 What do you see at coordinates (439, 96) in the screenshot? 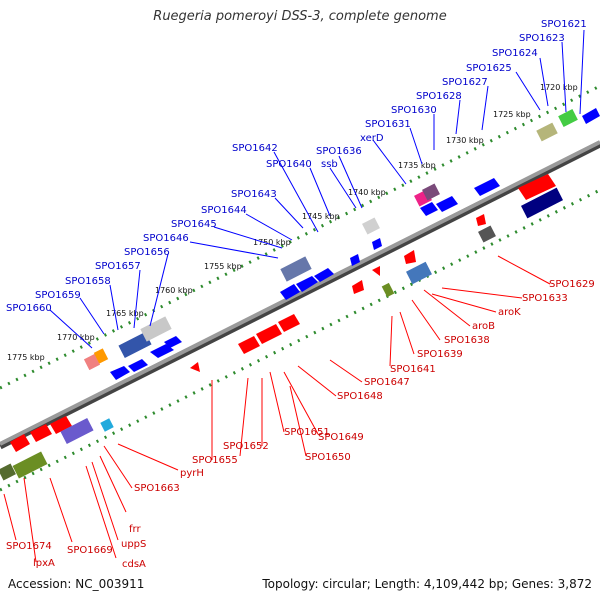
I see `gene-label-SPO1628: SPO1628` at bounding box center [439, 96].